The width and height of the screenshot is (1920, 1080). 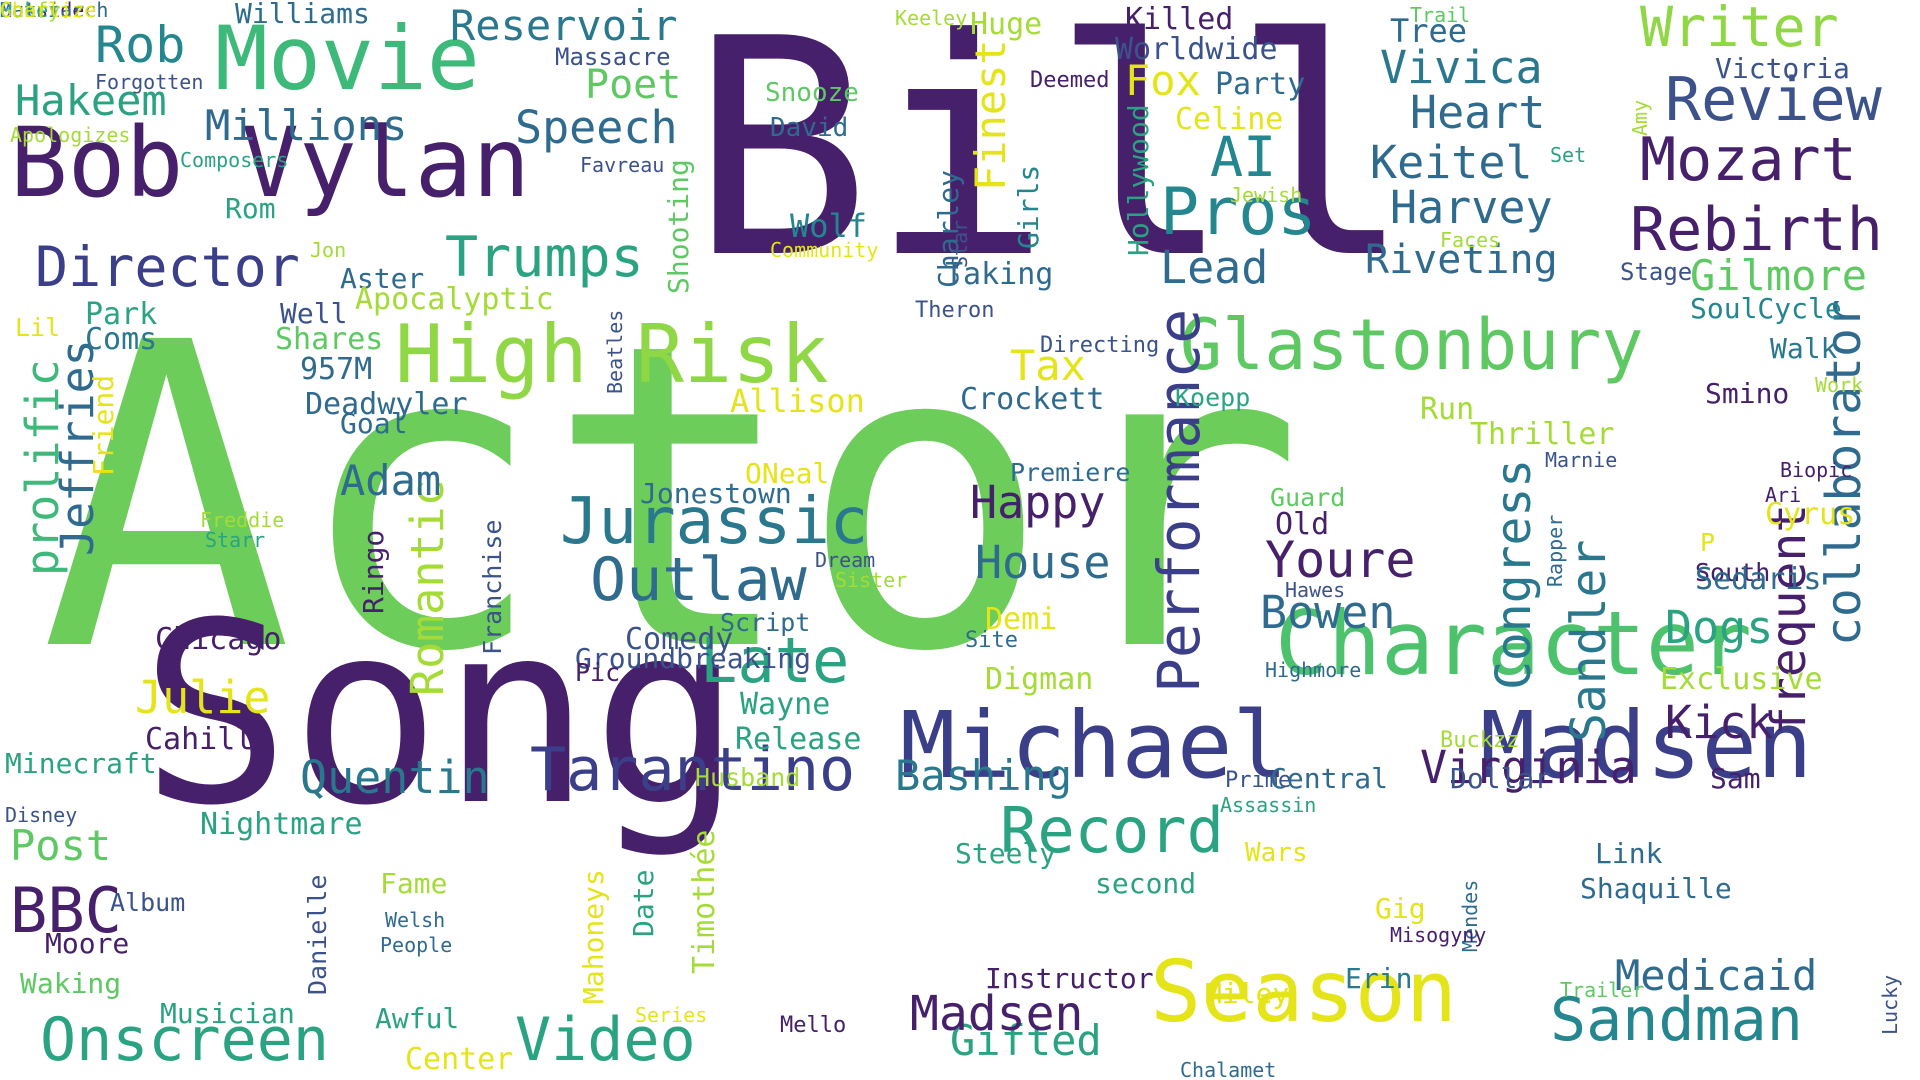 What do you see at coordinates (1043, 562) in the screenshot?
I see `word-house: House` at bounding box center [1043, 562].